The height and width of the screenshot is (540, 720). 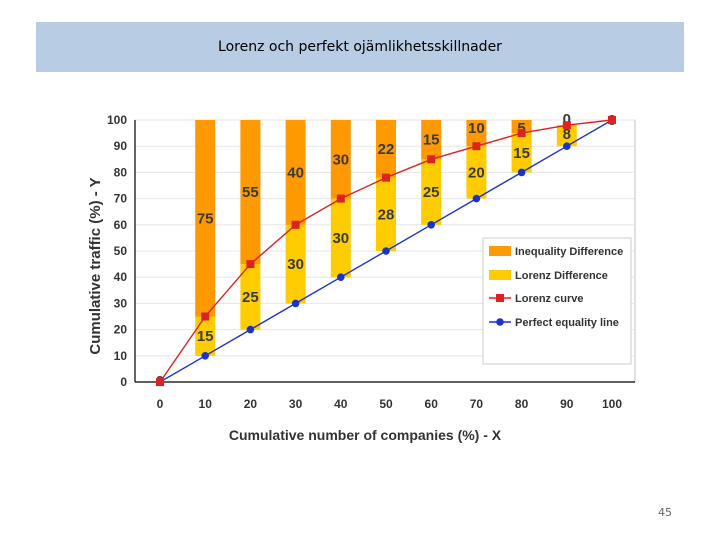 I want to click on legend-label: Perfect equality line, so click(x=567, y=323).